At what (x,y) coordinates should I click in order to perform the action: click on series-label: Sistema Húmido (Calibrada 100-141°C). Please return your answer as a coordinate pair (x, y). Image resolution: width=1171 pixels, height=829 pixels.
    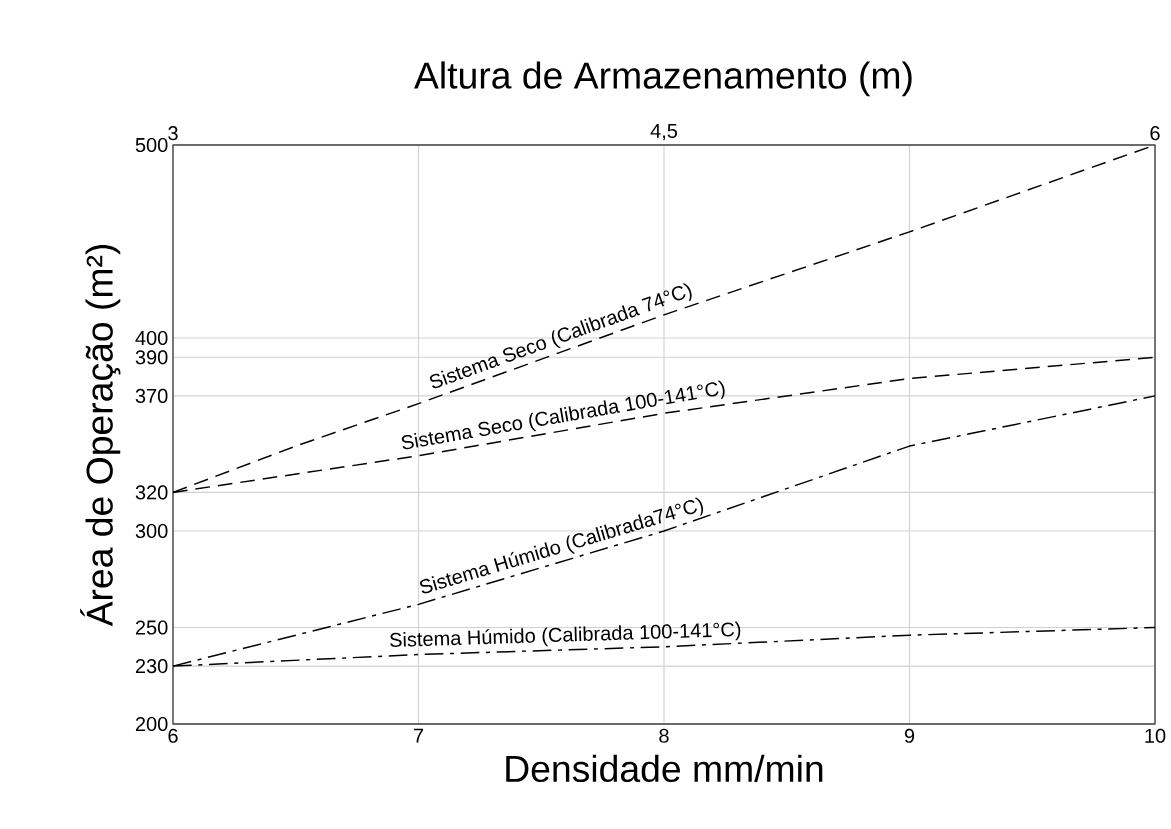
    Looking at the image, I should click on (565, 634).